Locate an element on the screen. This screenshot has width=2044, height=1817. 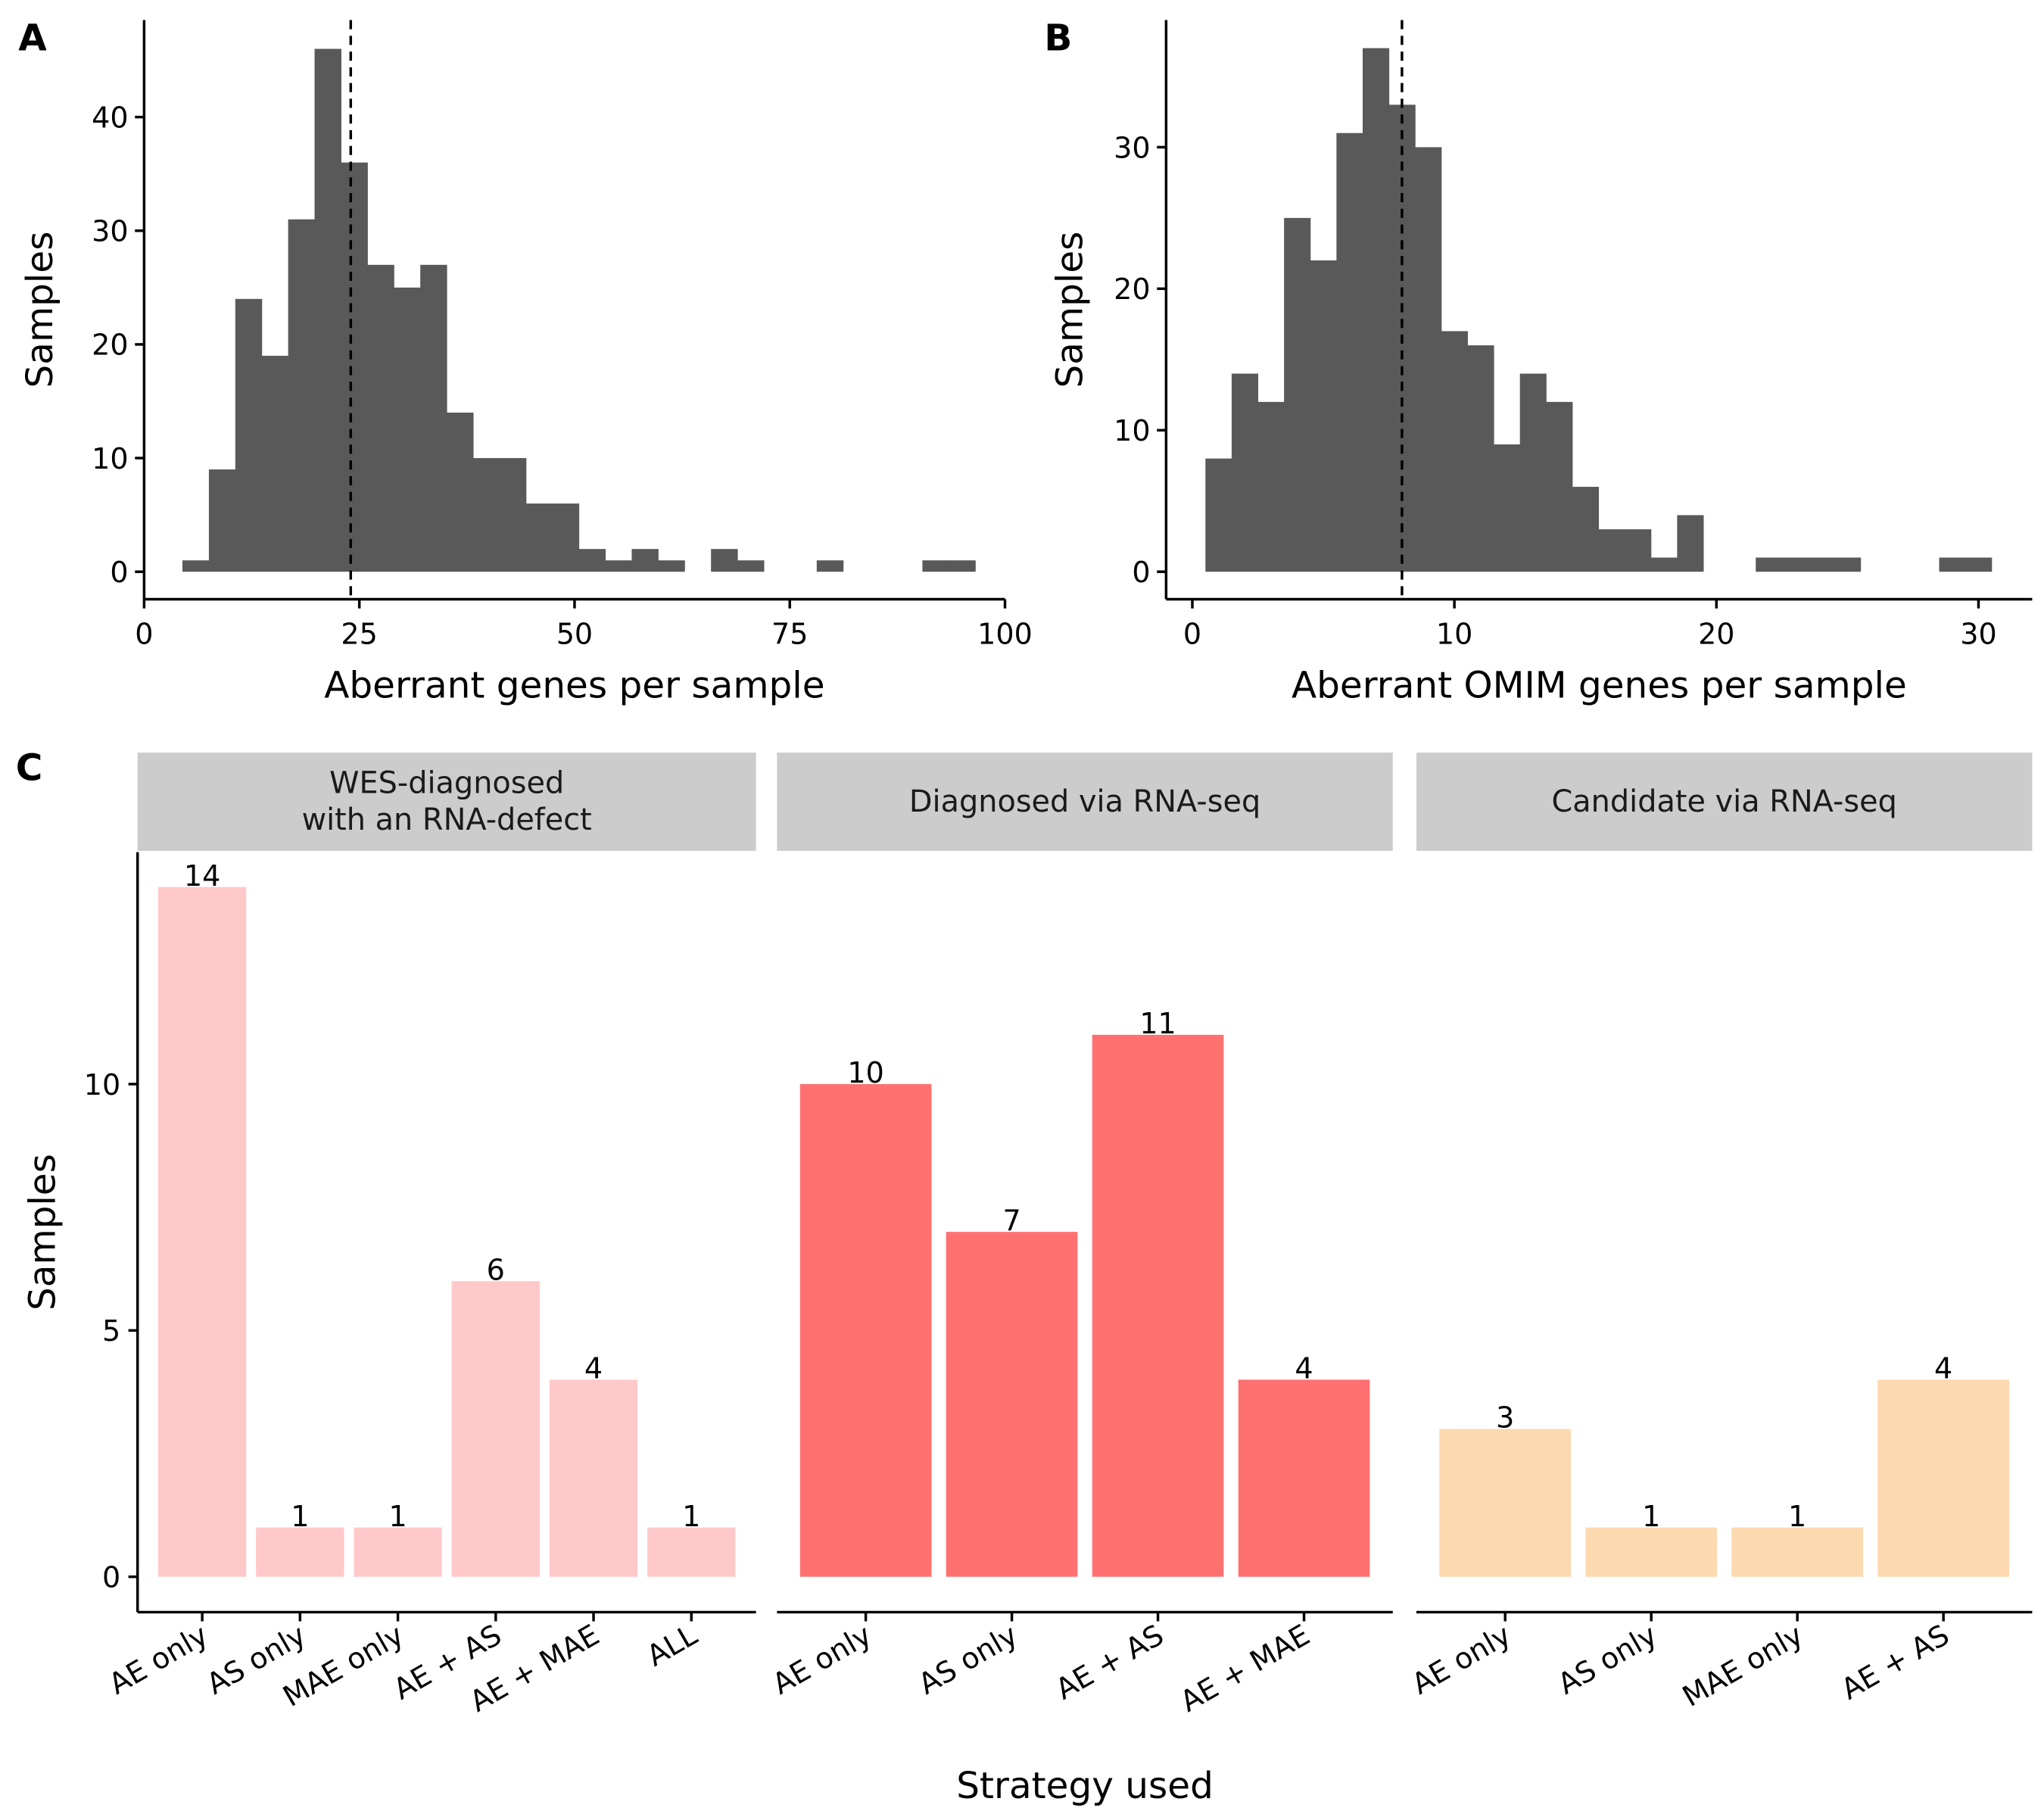
data-label: 10 is located at coordinates (865, 1072).